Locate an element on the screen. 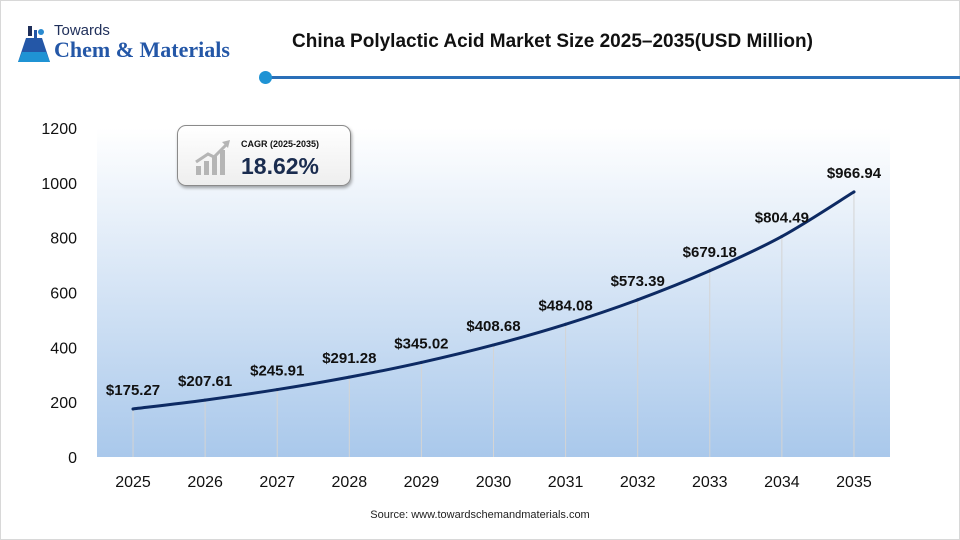 This screenshot has height=540, width=960. cagr-callout: CAGR (2025-2035) 18.62% is located at coordinates (264, 155).